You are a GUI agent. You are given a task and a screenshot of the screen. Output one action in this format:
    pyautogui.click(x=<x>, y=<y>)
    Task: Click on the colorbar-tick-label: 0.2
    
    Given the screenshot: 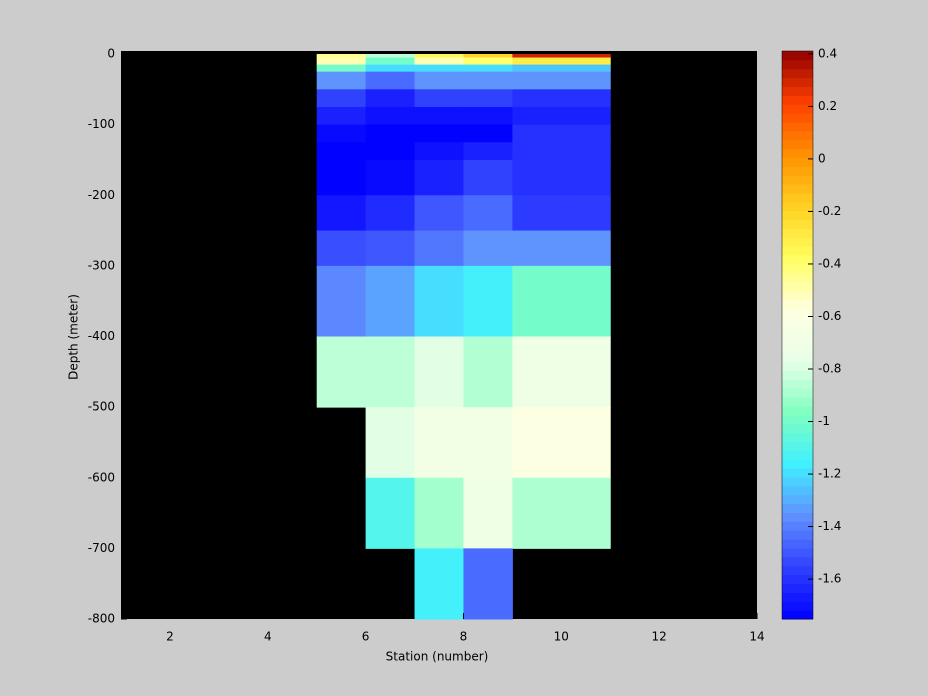 What is the action you would take?
    pyautogui.click(x=827, y=106)
    